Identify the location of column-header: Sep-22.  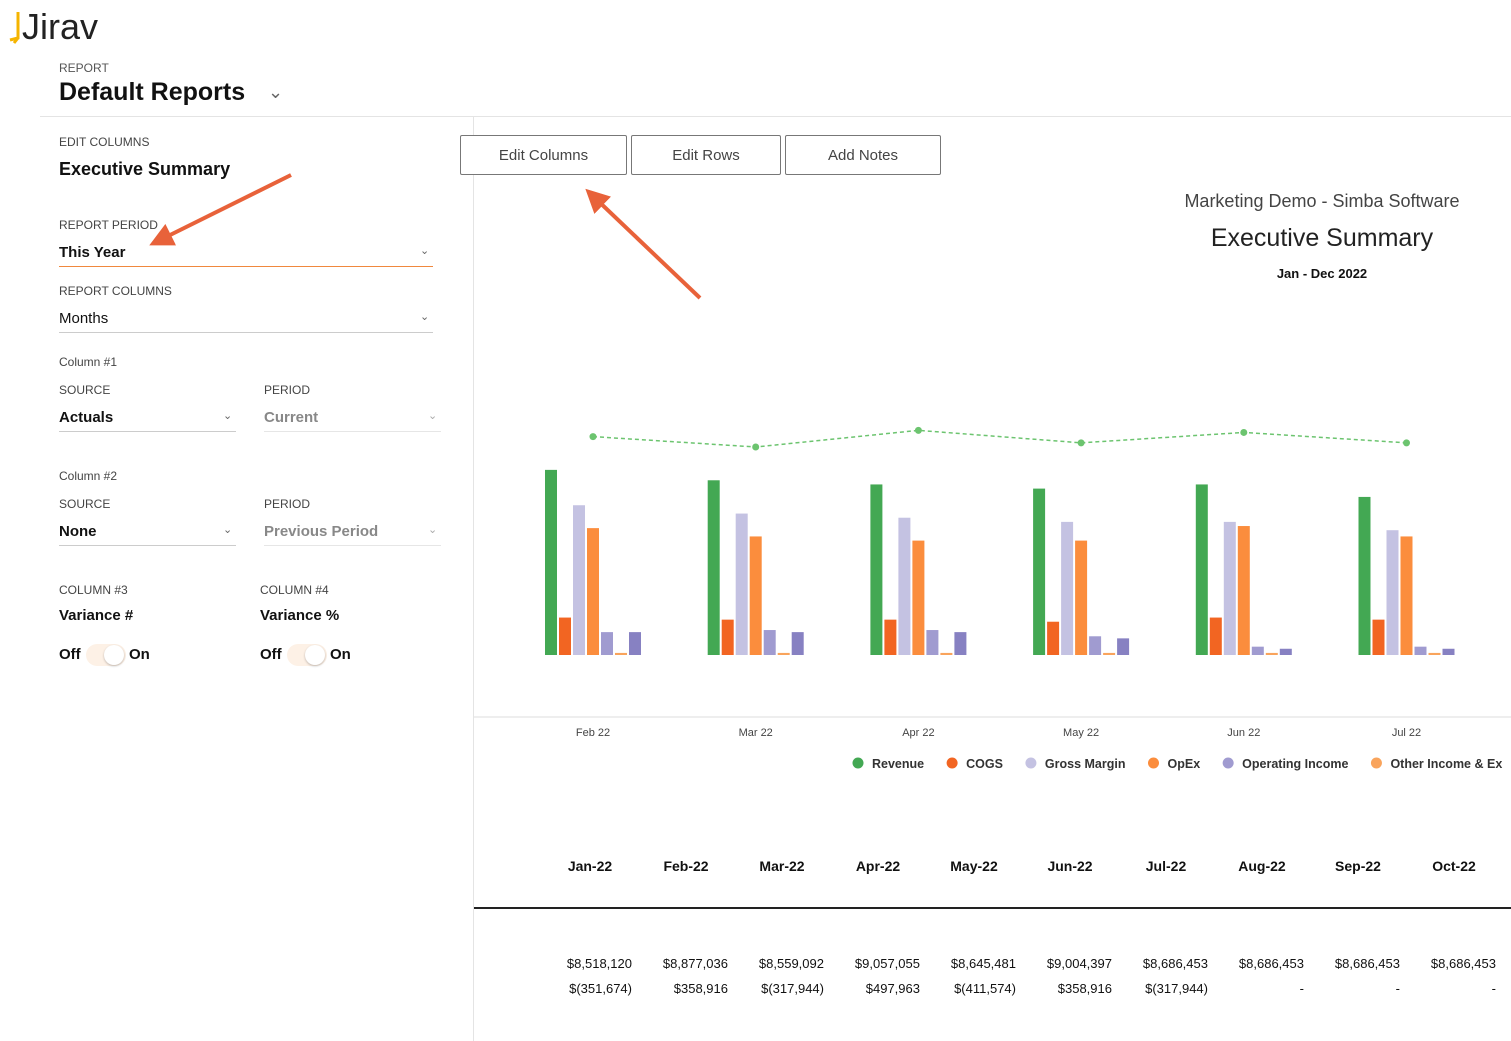
(1358, 866).